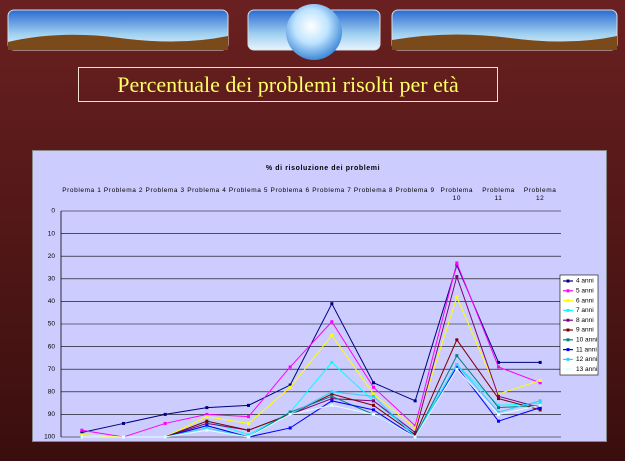 This screenshot has height=461, width=625. Describe the element at coordinates (314, 32) in the screenshot. I see `globe` at that location.